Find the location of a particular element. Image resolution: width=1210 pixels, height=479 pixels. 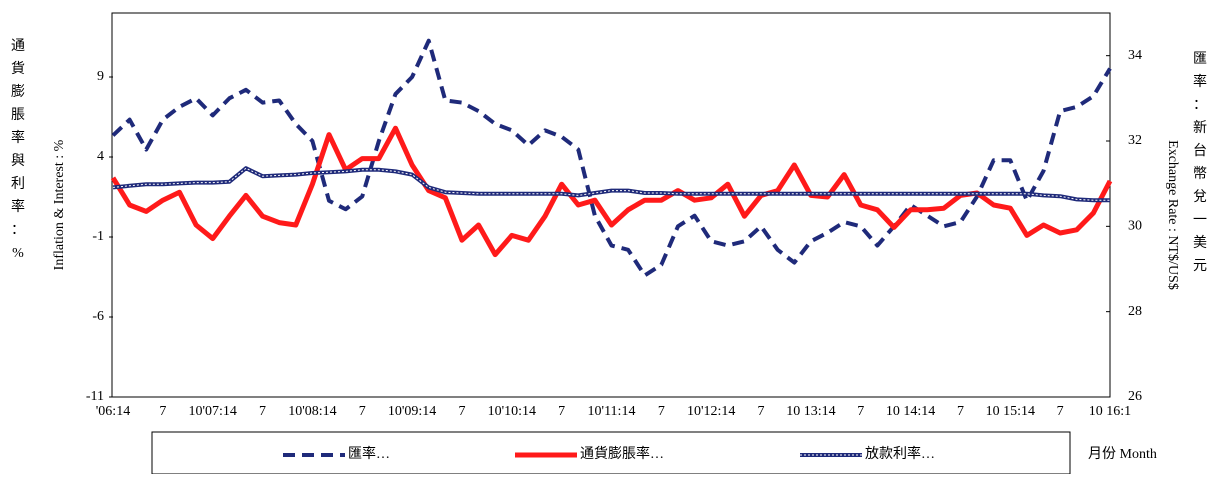

x-tick-label: 10'09:14 is located at coordinates (412, 411).